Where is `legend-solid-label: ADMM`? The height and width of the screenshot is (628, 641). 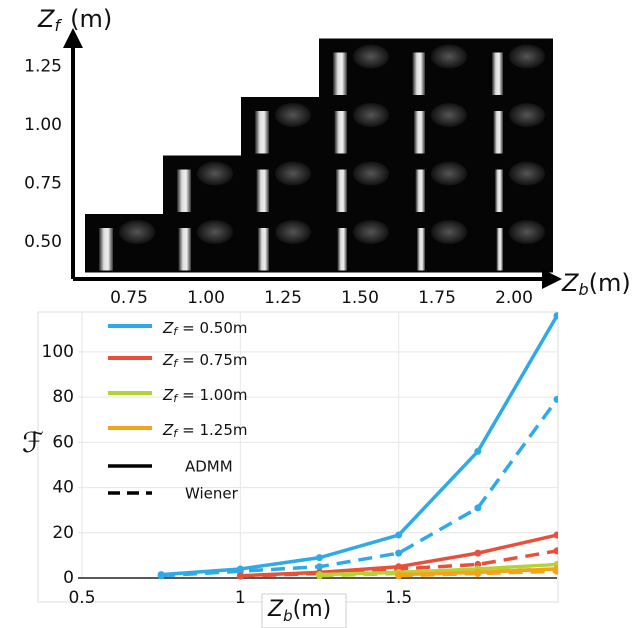 legend-solid-label: ADMM is located at coordinates (209, 467).